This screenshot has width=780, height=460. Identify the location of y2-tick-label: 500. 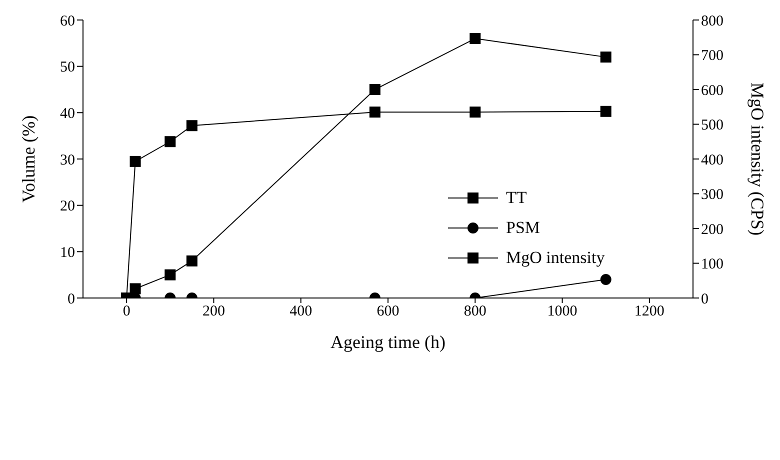
(712, 126).